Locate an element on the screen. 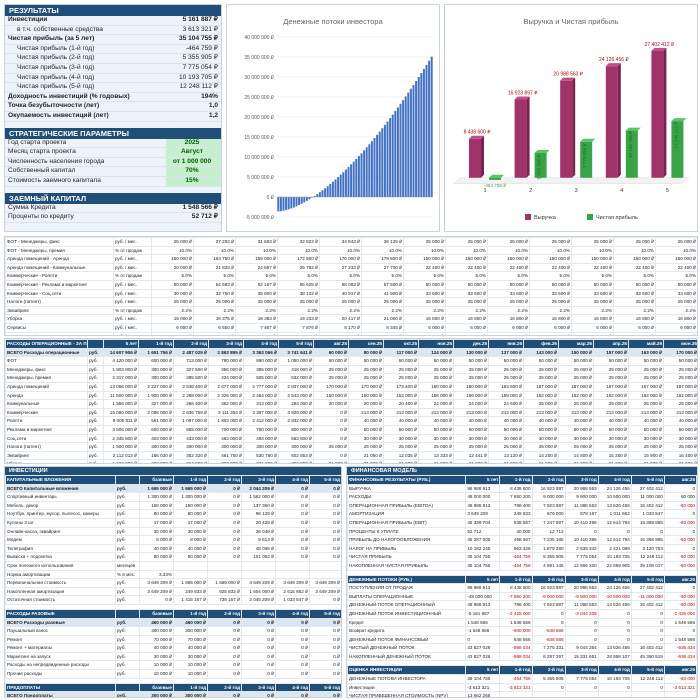 Image resolution: width=700 pixels, height=700 pixels. cell: 24 126 456 is located at coordinates (614, 488).